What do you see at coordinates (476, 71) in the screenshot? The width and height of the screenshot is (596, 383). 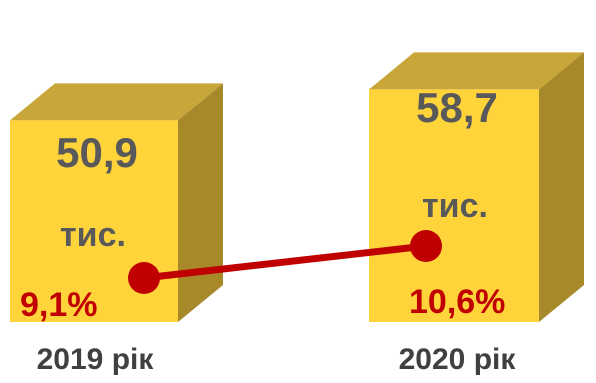 I see `bar-2020-top` at bounding box center [476, 71].